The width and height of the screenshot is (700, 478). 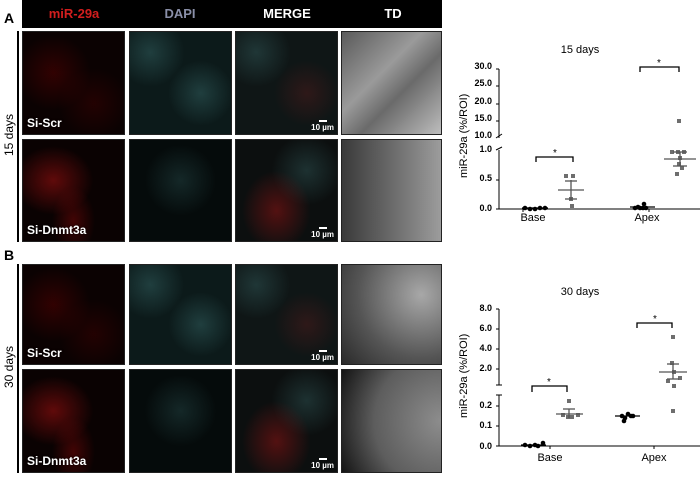 I want to click on y-tick: 0.1, so click(x=485, y=425).